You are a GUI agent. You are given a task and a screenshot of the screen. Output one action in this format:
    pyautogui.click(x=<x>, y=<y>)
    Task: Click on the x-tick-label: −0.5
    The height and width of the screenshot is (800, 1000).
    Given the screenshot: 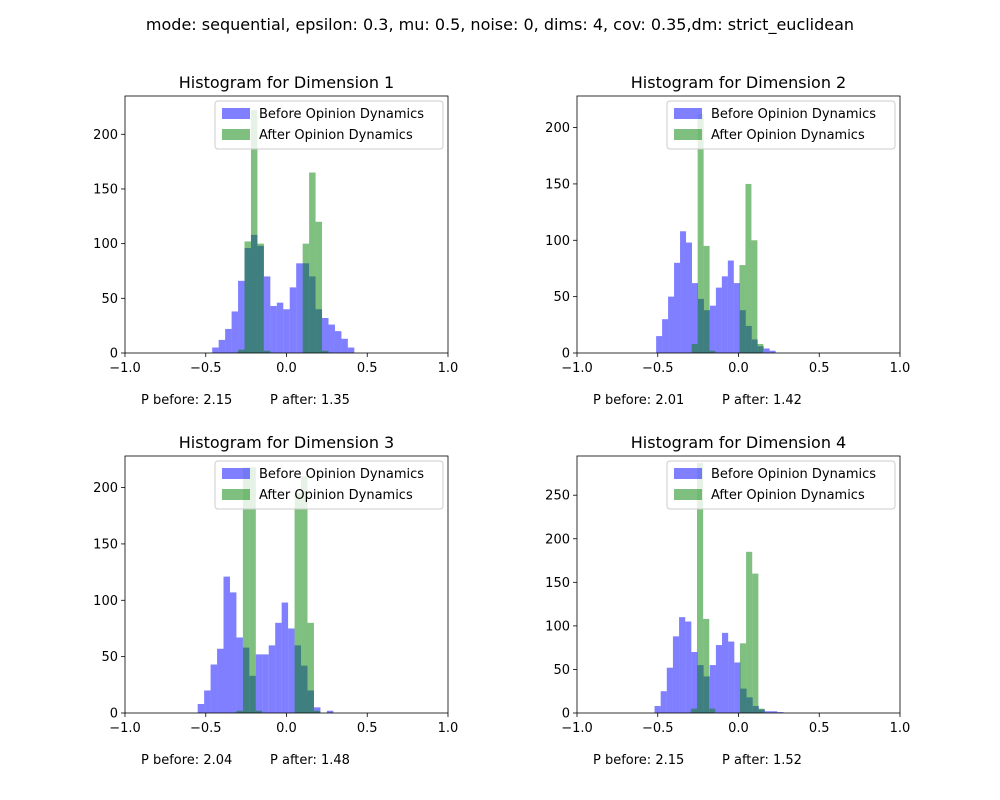 What is the action you would take?
    pyautogui.click(x=658, y=368)
    